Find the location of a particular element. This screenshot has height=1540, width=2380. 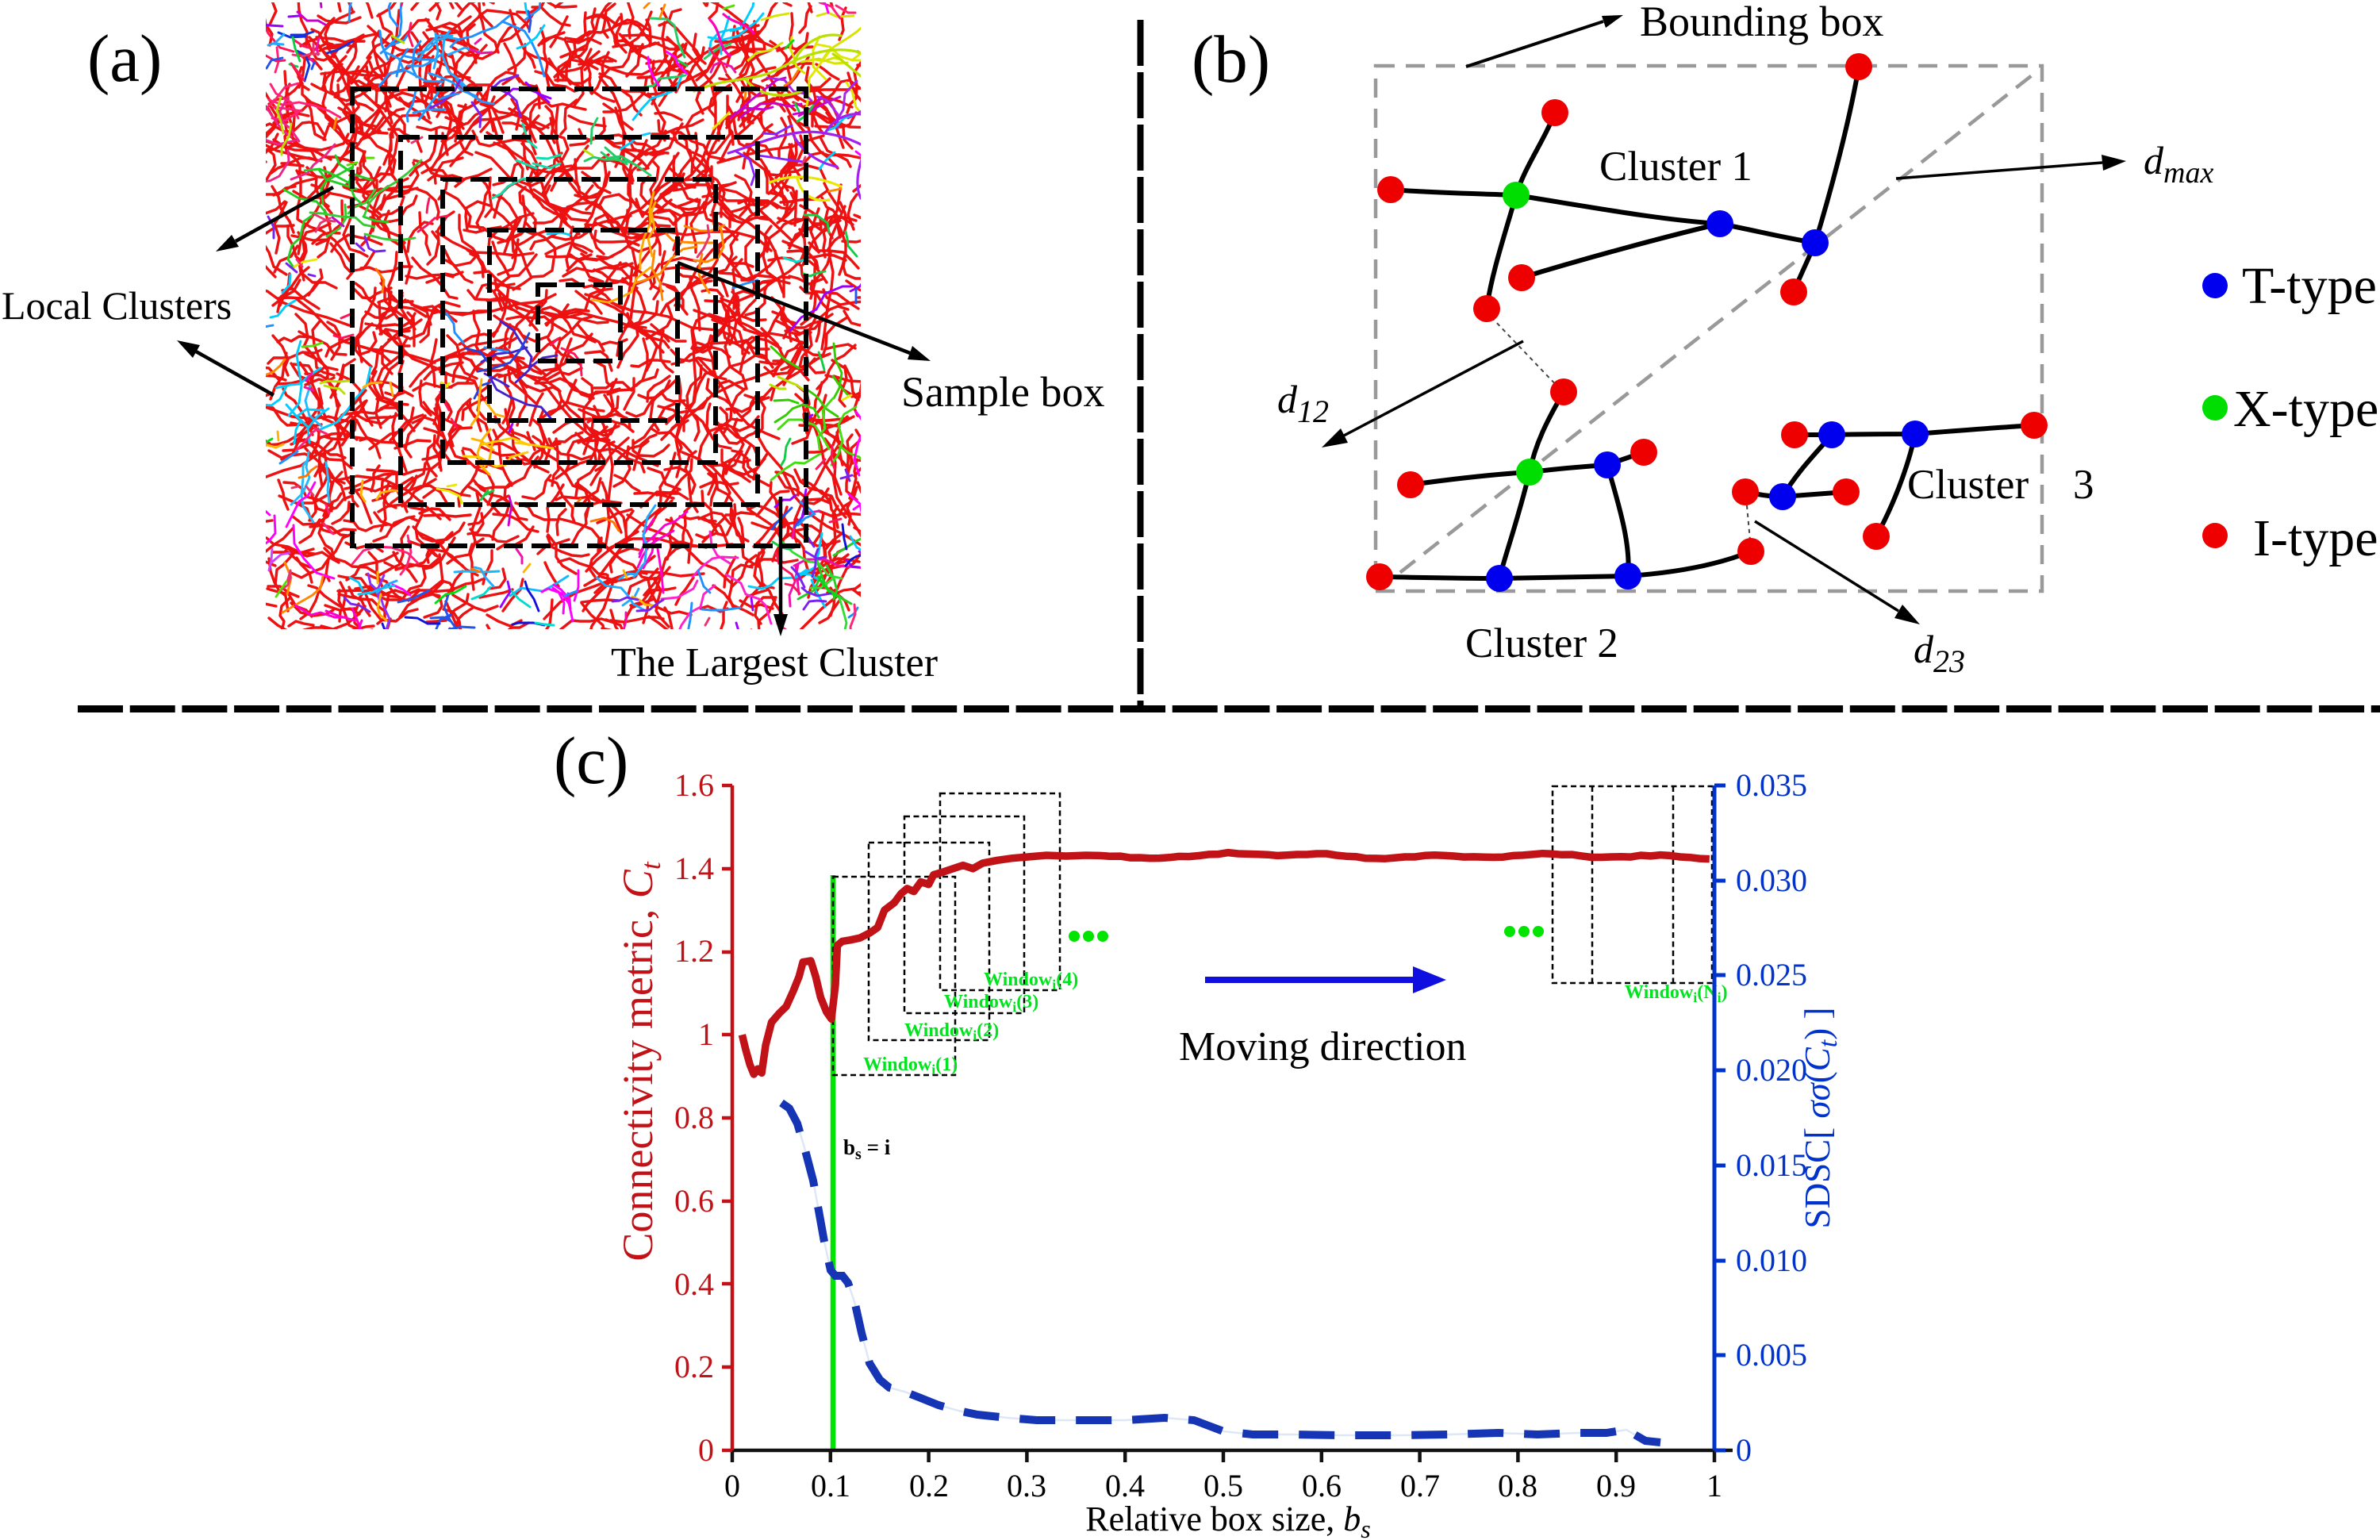

svg-text: (c) is located at coordinates (591, 761).